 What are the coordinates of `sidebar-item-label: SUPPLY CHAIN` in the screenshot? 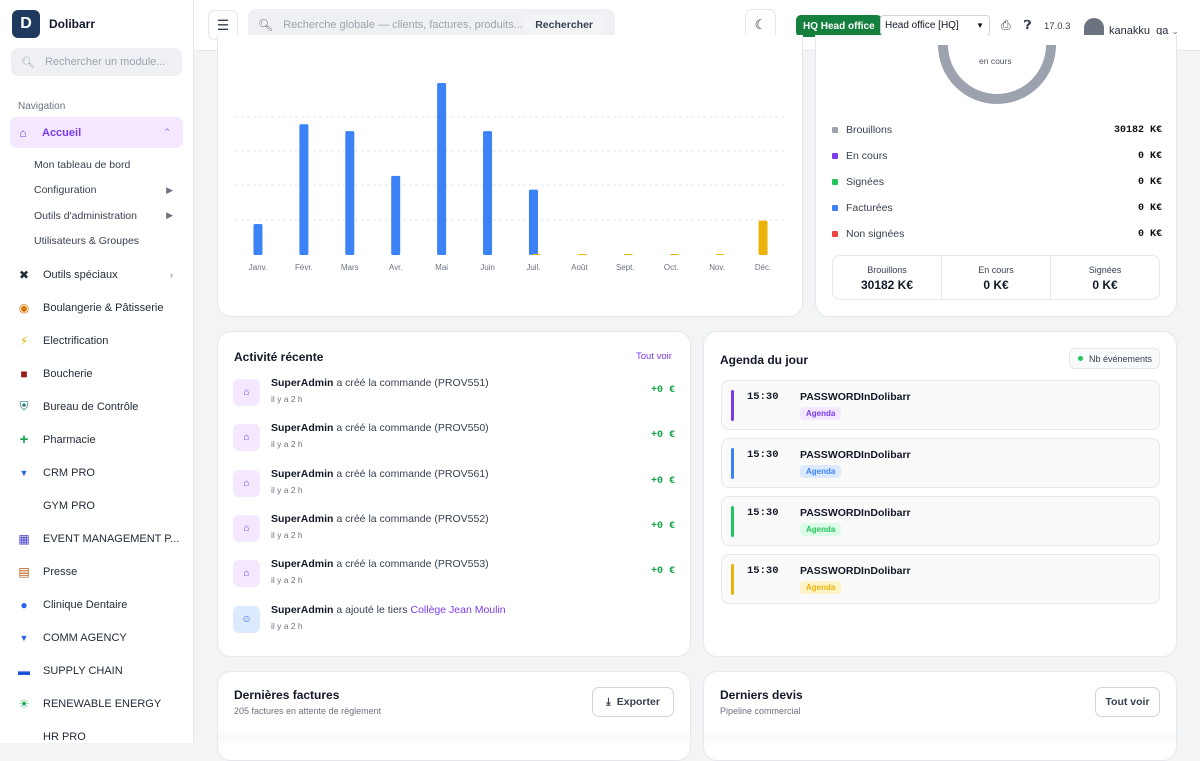 It's located at (83, 670).